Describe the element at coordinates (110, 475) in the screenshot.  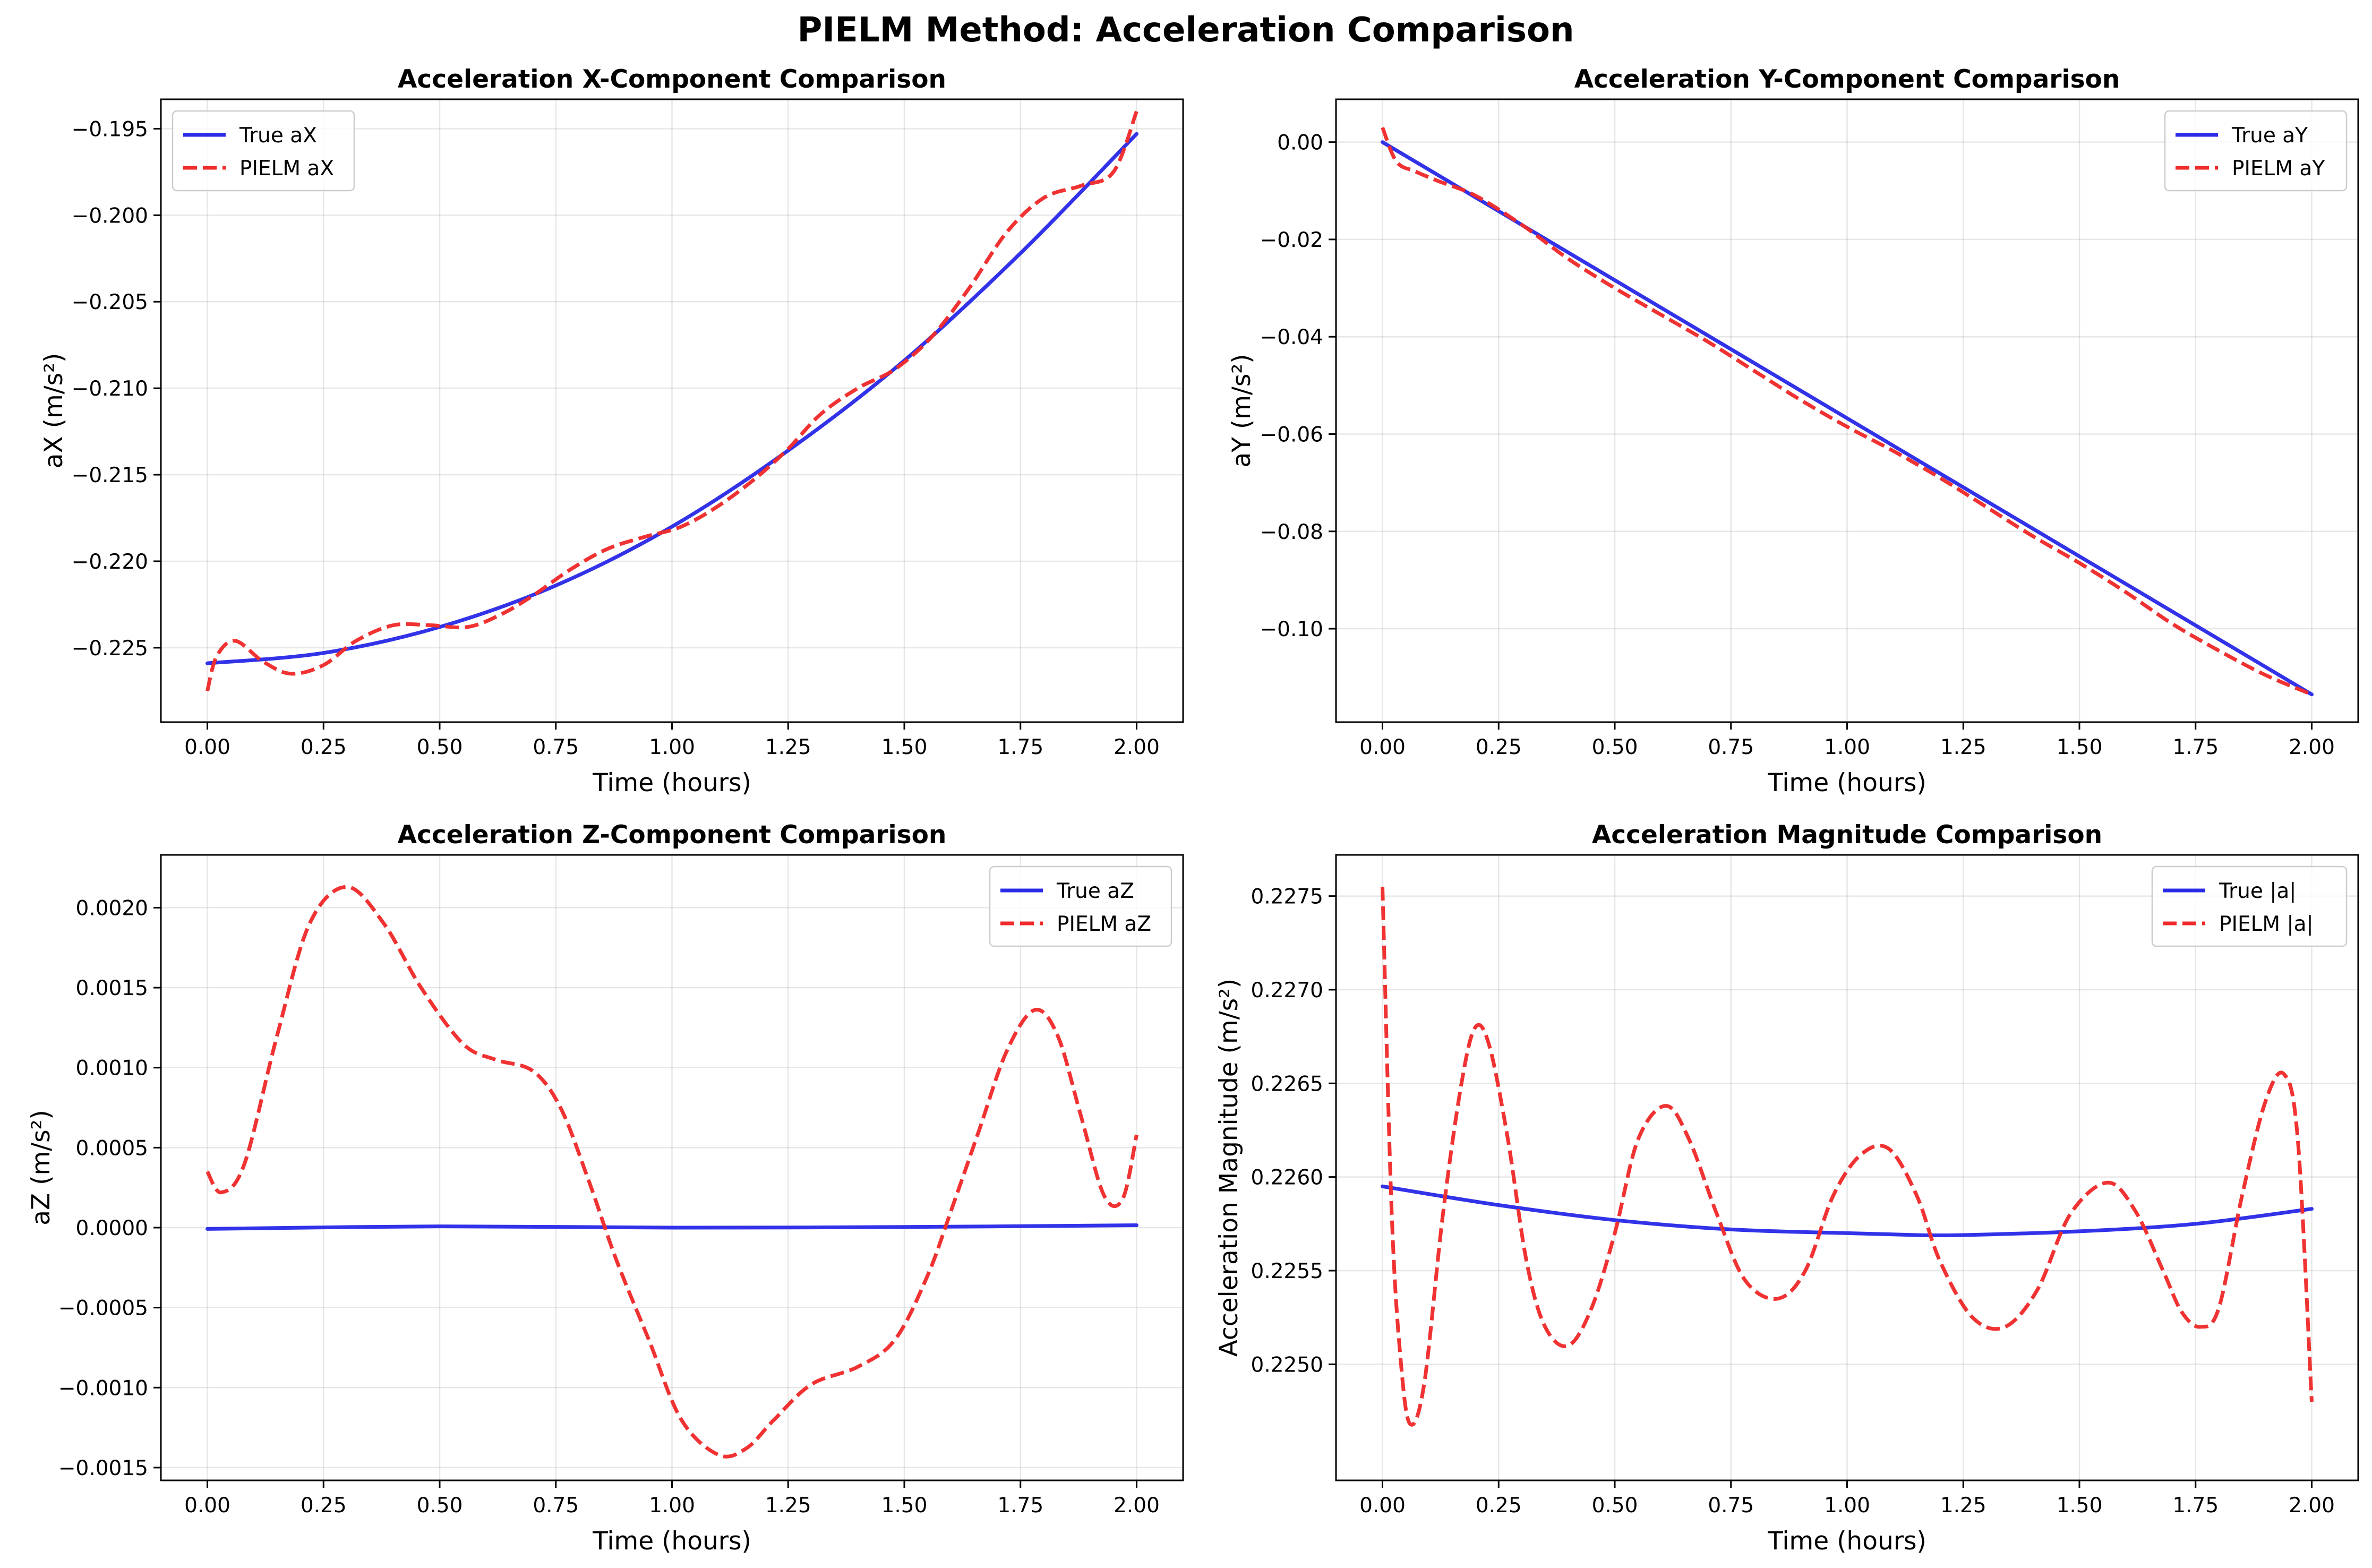
I see `y-tick-label: −0.215` at that location.